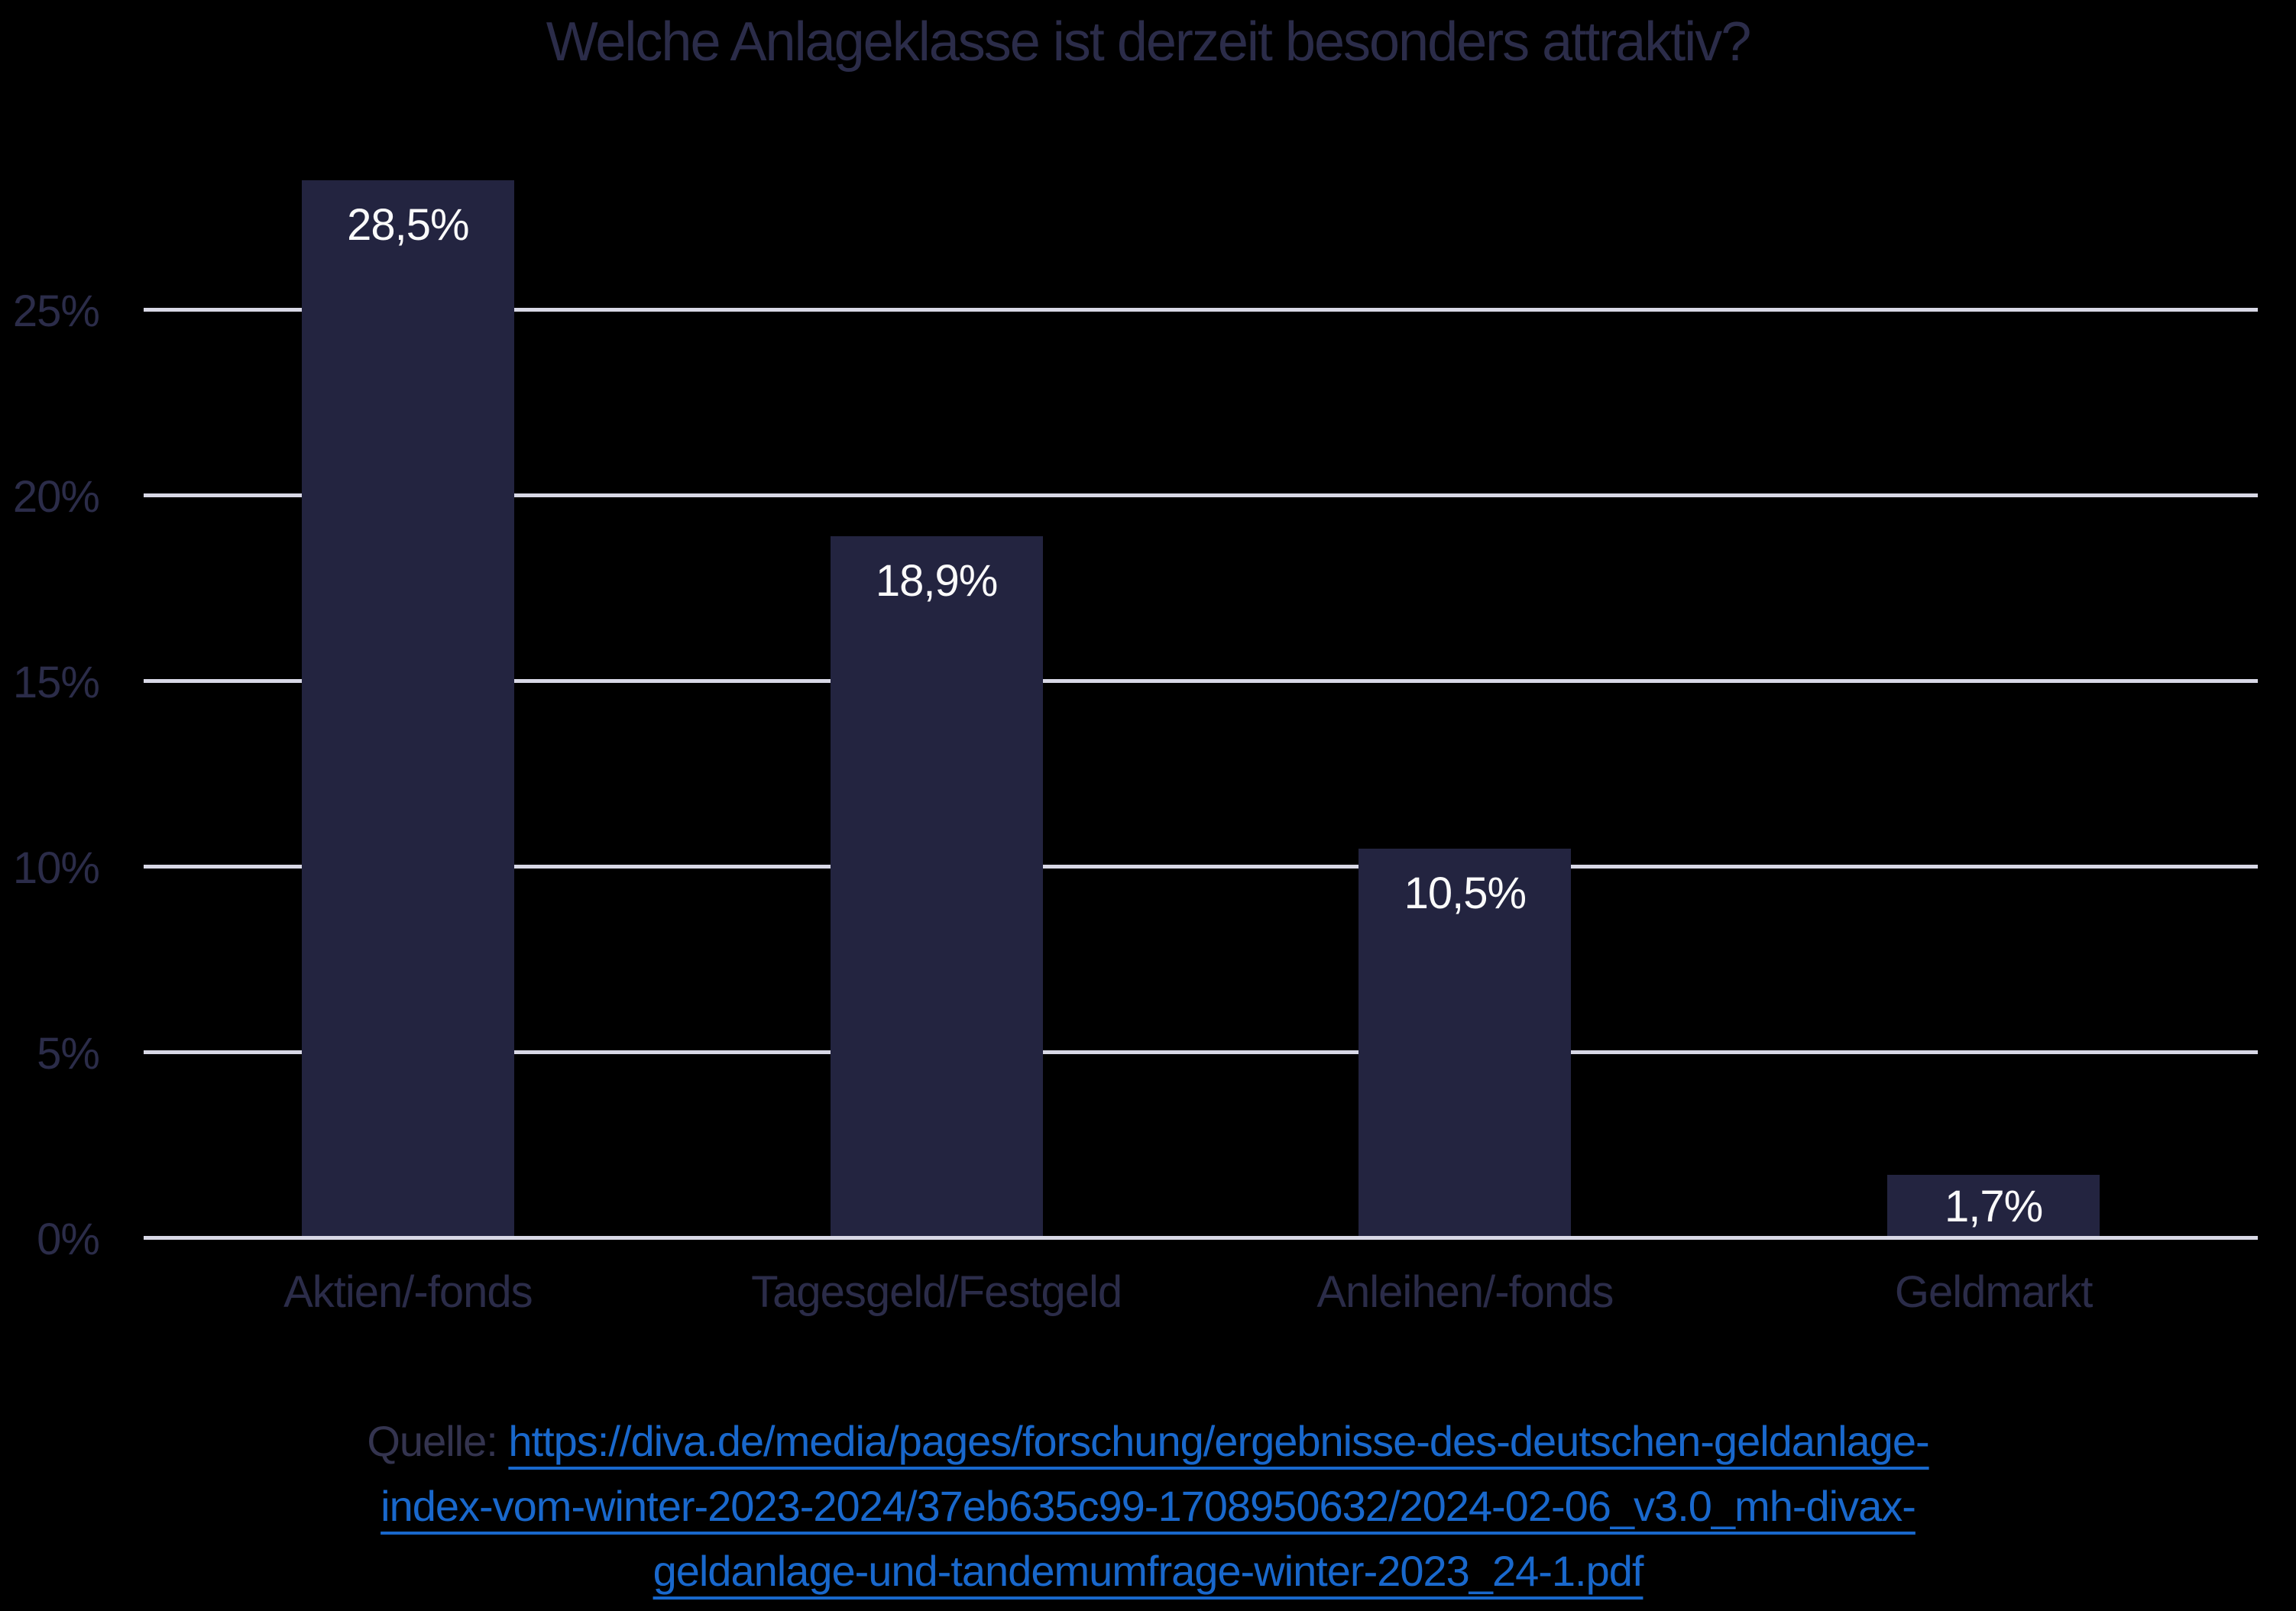 This screenshot has height=1611, width=2296. Describe the element at coordinates (56, 682) in the screenshot. I see `y-tick-label: 15%` at that location.